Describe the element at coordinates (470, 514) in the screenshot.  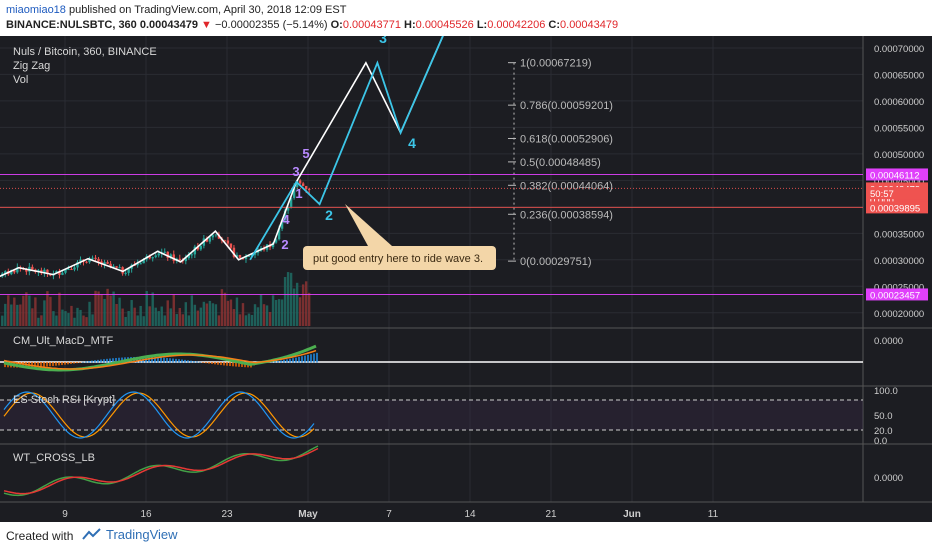
I see `date-tick: 14` at that location.